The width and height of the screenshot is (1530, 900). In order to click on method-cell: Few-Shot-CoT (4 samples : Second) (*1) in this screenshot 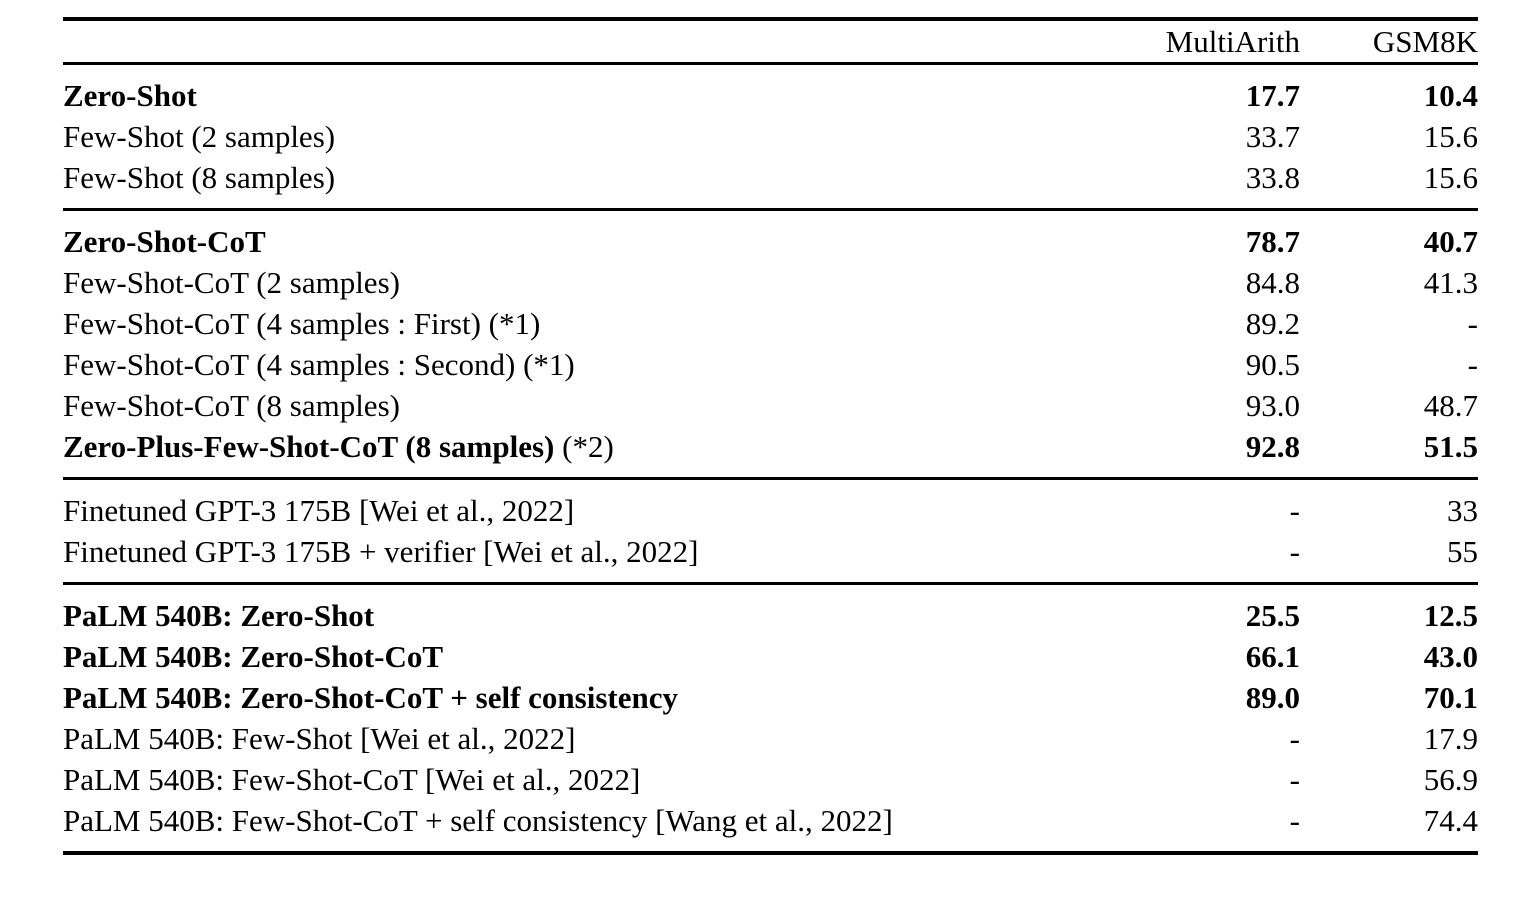, I will do `click(601, 364)`.